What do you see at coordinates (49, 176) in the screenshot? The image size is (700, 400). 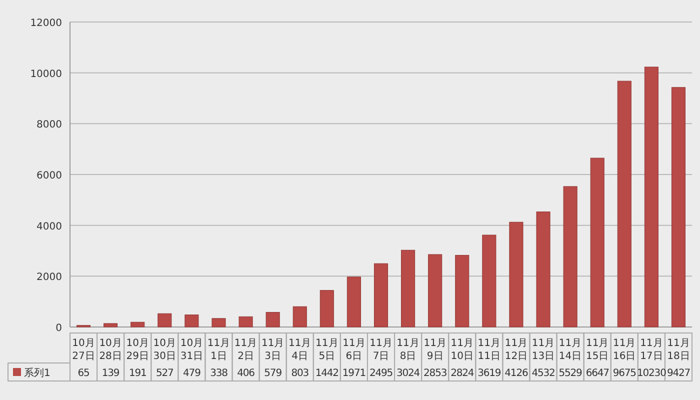 I see `y-tick-label: 6000` at bounding box center [49, 176].